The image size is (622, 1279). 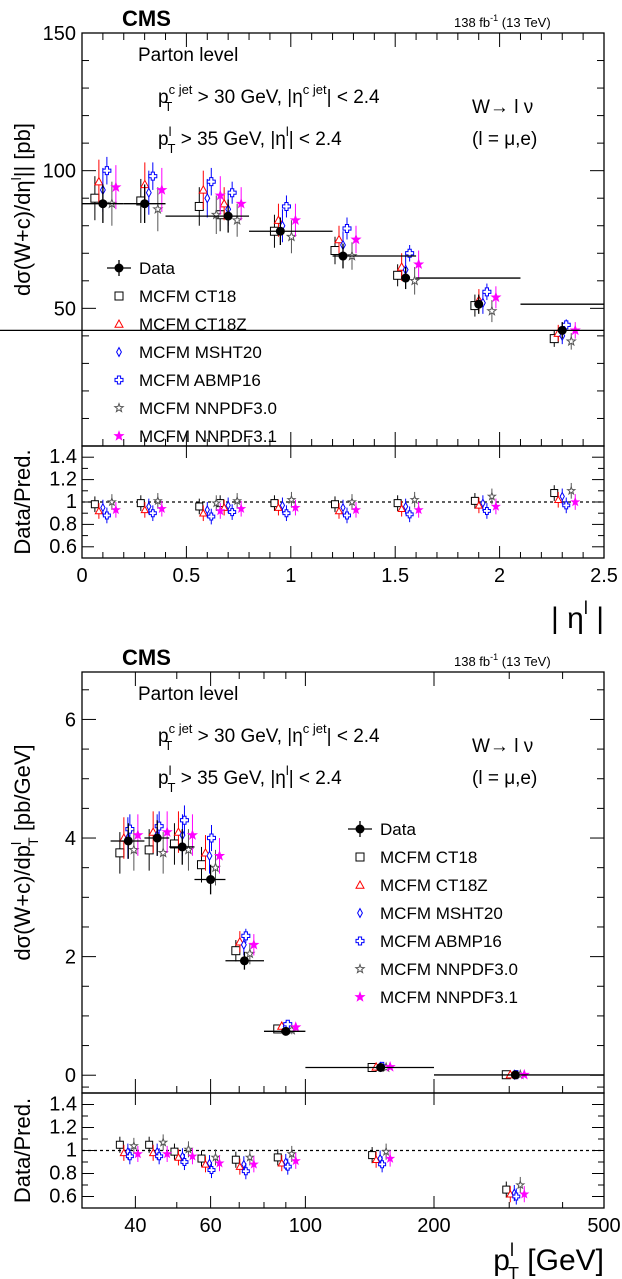 What do you see at coordinates (21, 209) in the screenshot?
I see `y-axis-label: dσ(W+c)/dηl|| [pb]` at bounding box center [21, 209].